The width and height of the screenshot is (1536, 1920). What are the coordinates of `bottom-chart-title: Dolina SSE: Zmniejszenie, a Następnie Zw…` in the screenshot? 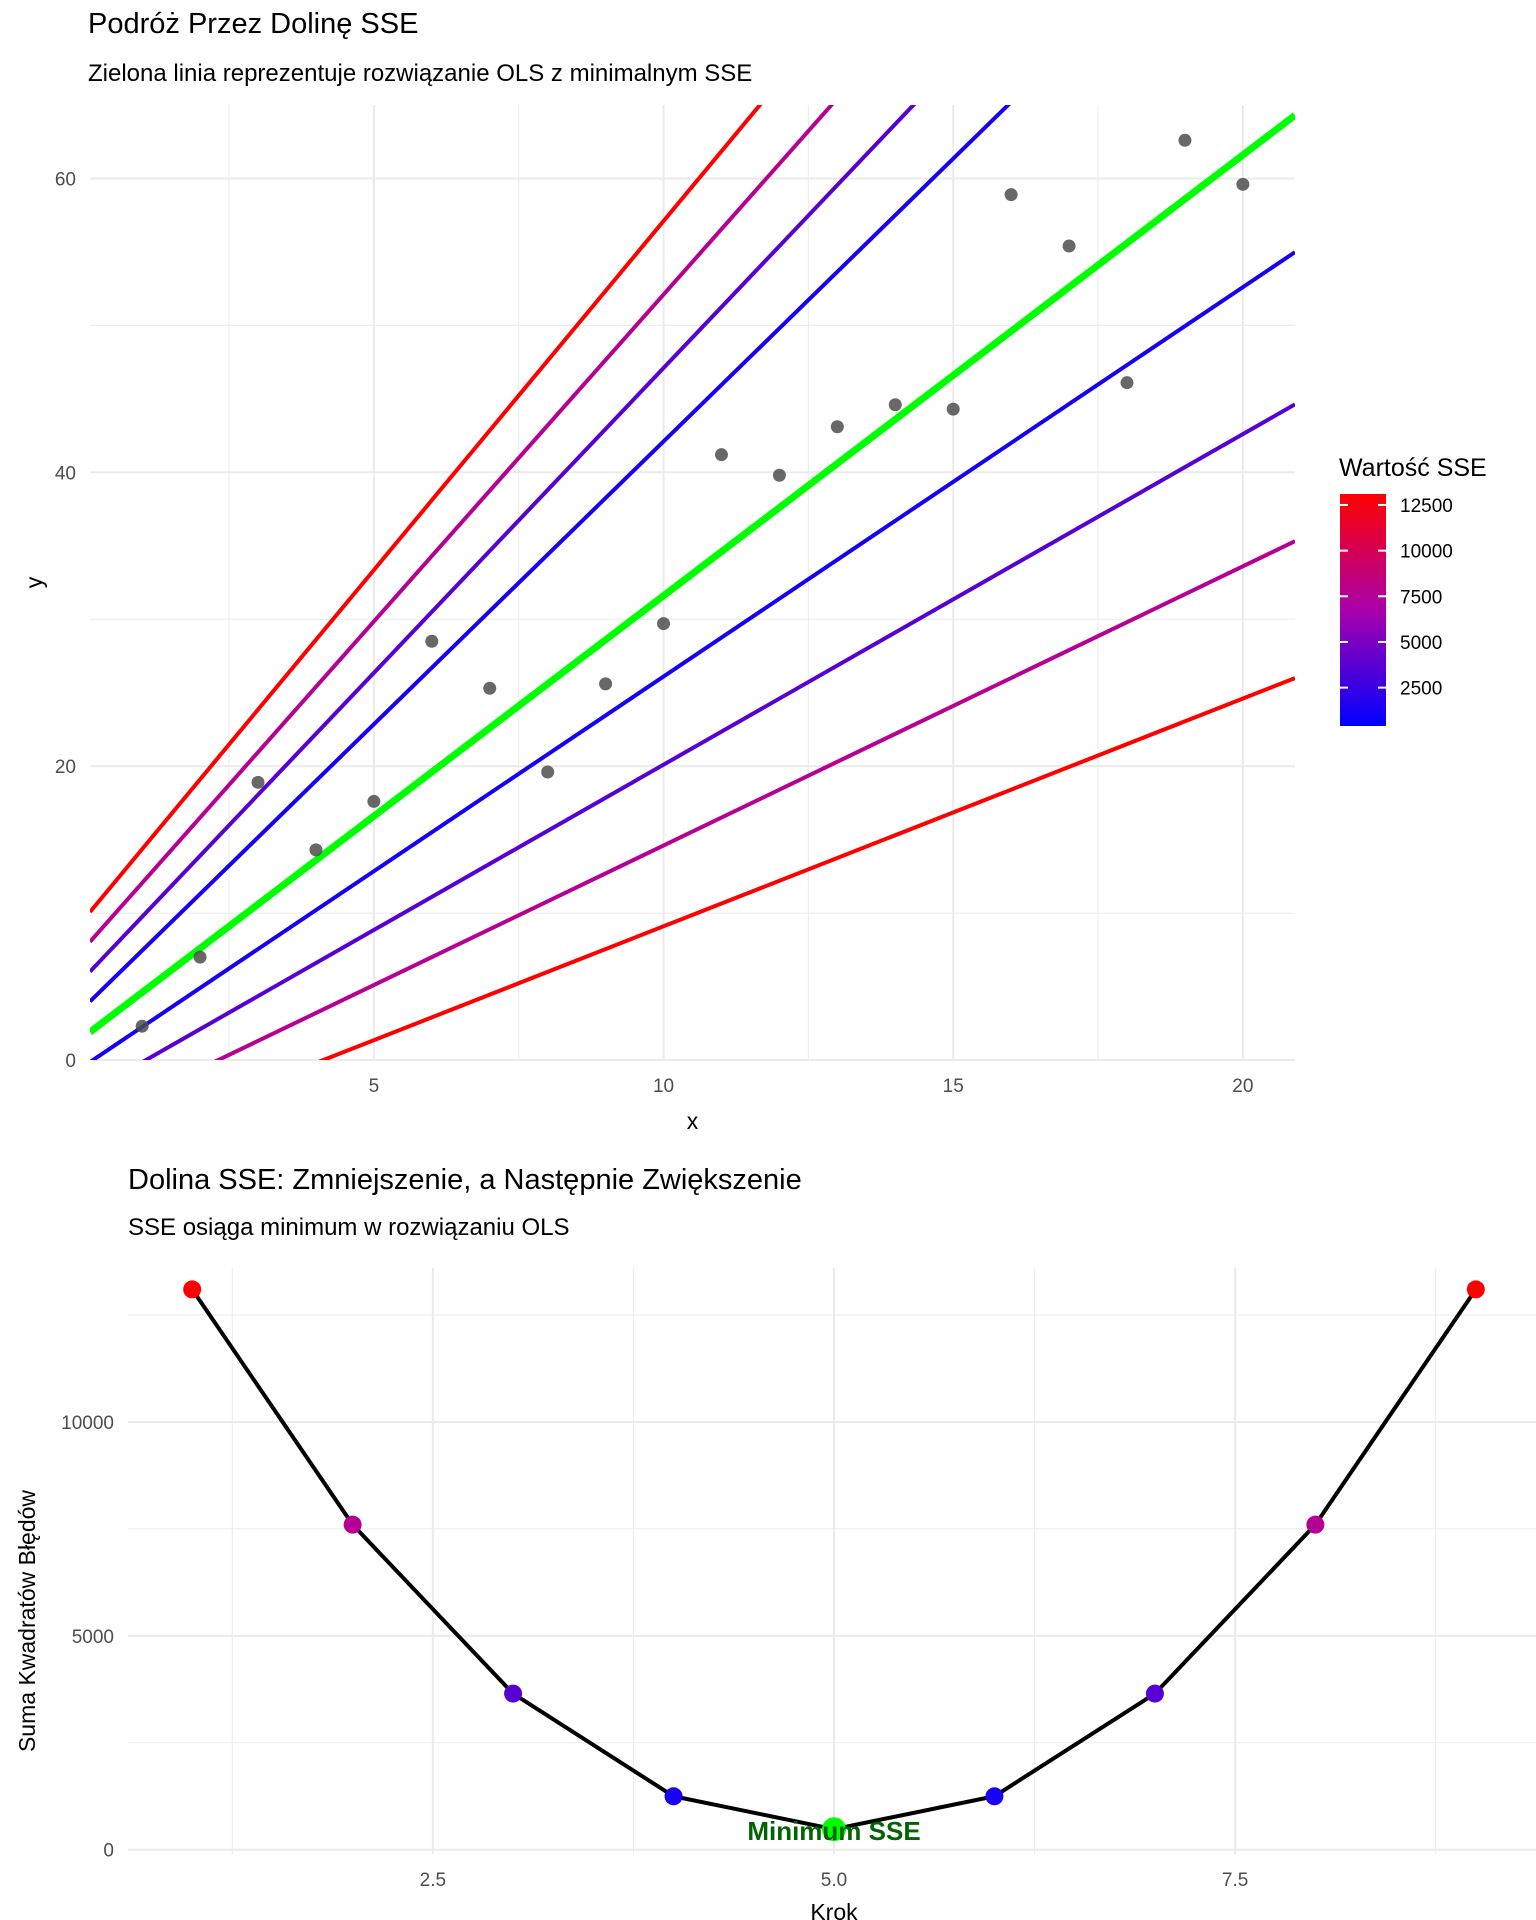 It's located at (465, 1180).